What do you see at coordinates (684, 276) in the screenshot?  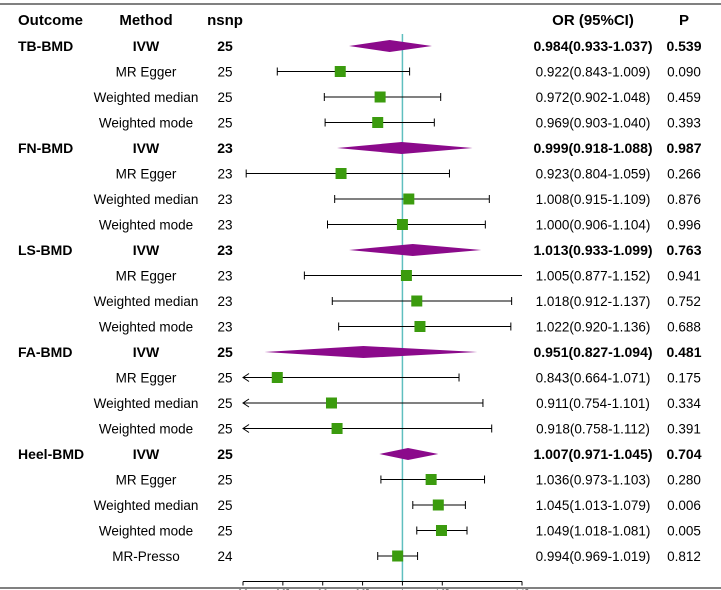 I see `p-value: 0.941` at bounding box center [684, 276].